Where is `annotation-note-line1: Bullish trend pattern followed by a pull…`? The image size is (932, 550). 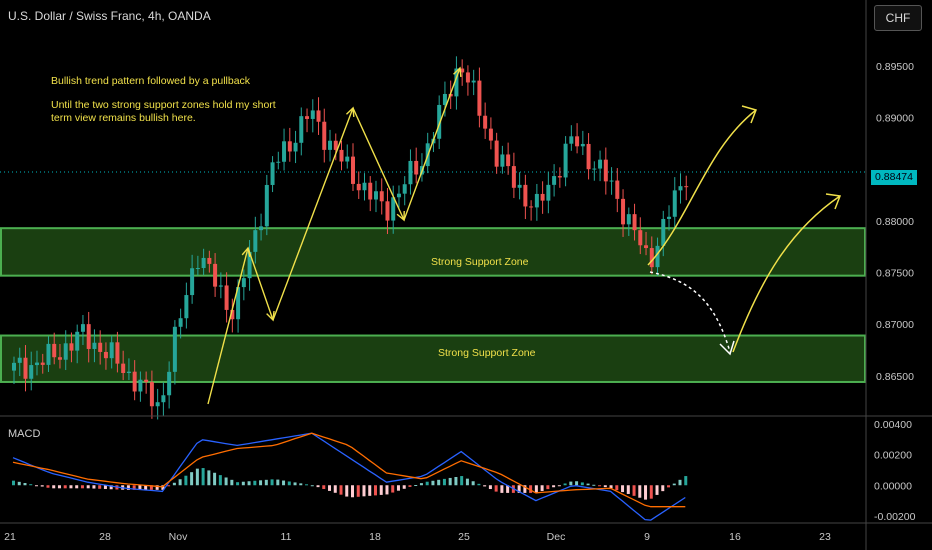 annotation-note-line1: Bullish trend pattern followed by a pull… is located at coordinates (151, 81).